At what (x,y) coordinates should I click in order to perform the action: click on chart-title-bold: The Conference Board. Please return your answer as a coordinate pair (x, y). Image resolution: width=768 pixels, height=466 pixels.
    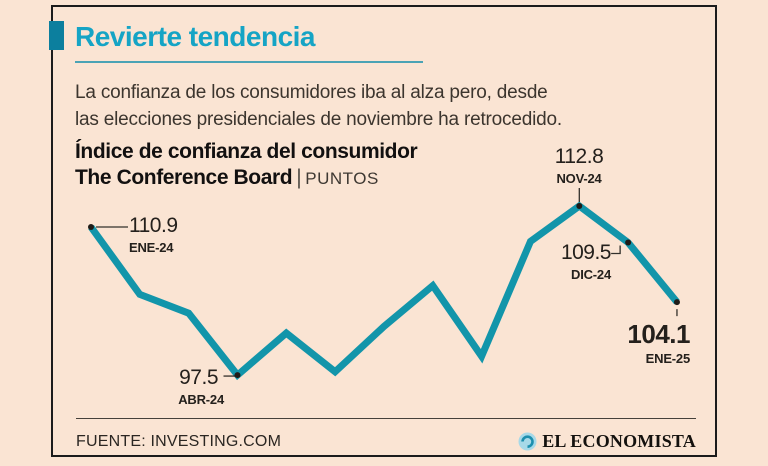
    Looking at the image, I should click on (184, 177).